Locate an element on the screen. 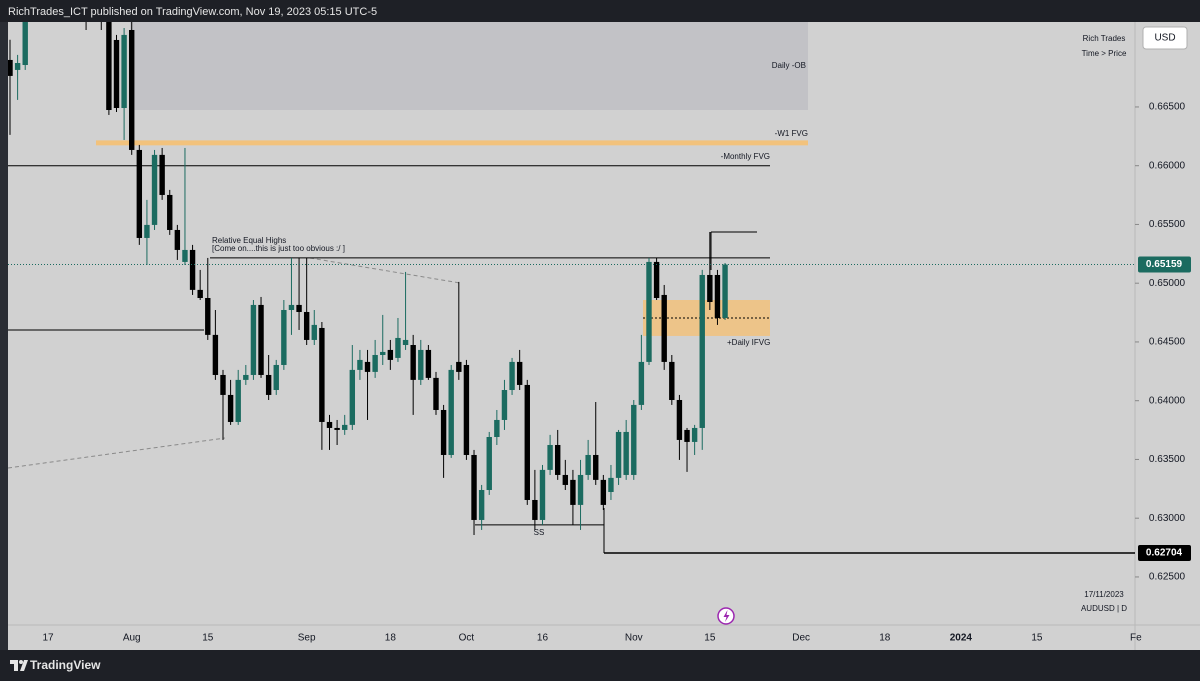  x-tick-label: 2024 is located at coordinates (961, 638).